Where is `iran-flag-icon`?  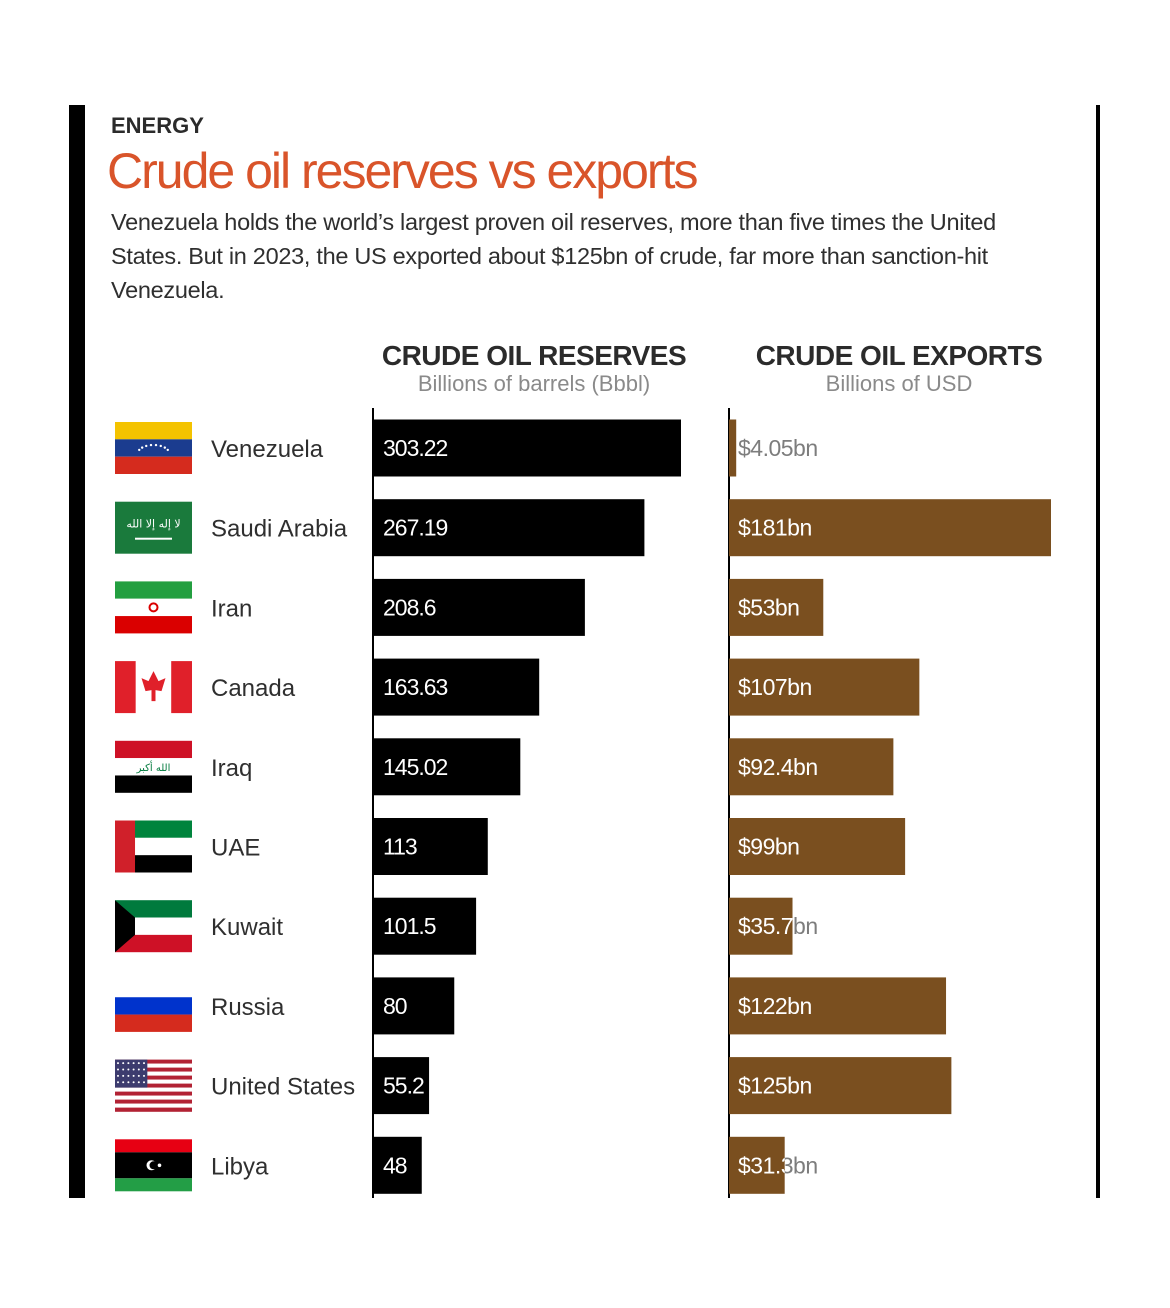 iran-flag-icon is located at coordinates (153, 607).